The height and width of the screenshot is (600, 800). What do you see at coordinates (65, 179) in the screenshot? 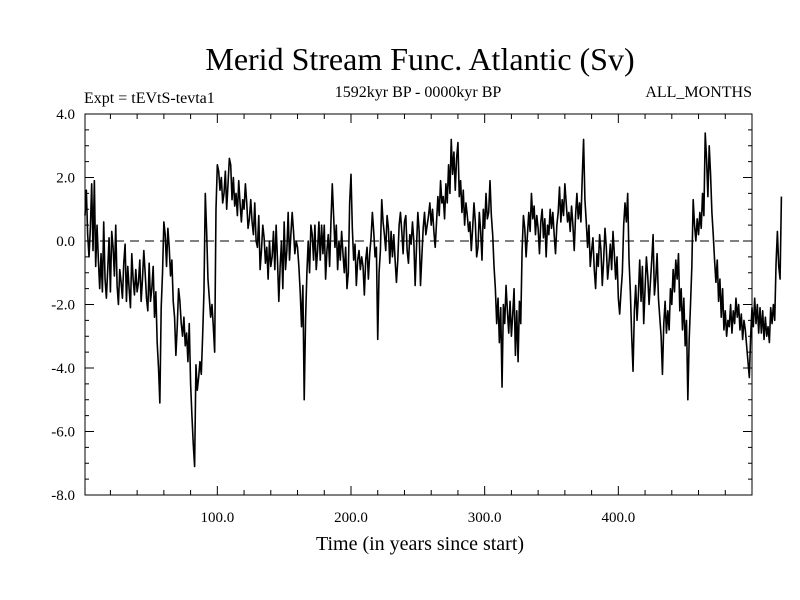
I see `y-tick-label: 2.0` at bounding box center [65, 179].